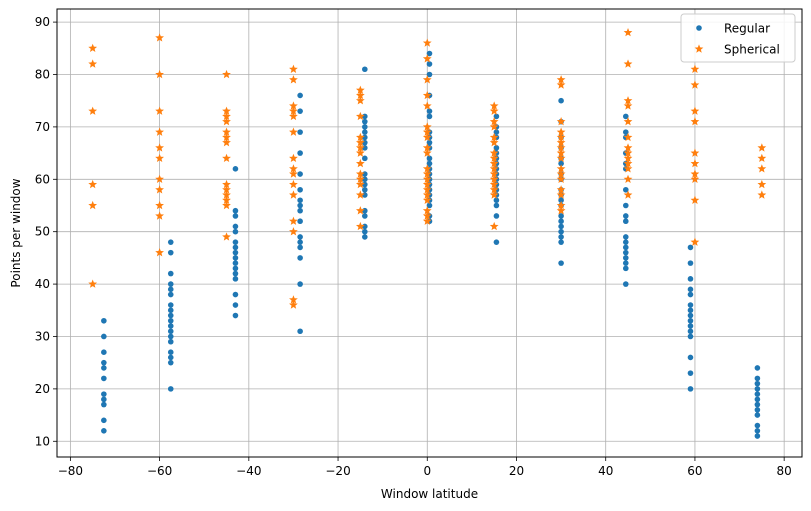  What do you see at coordinates (42, 336) in the screenshot?
I see `y-tick-label: 30` at bounding box center [42, 336].